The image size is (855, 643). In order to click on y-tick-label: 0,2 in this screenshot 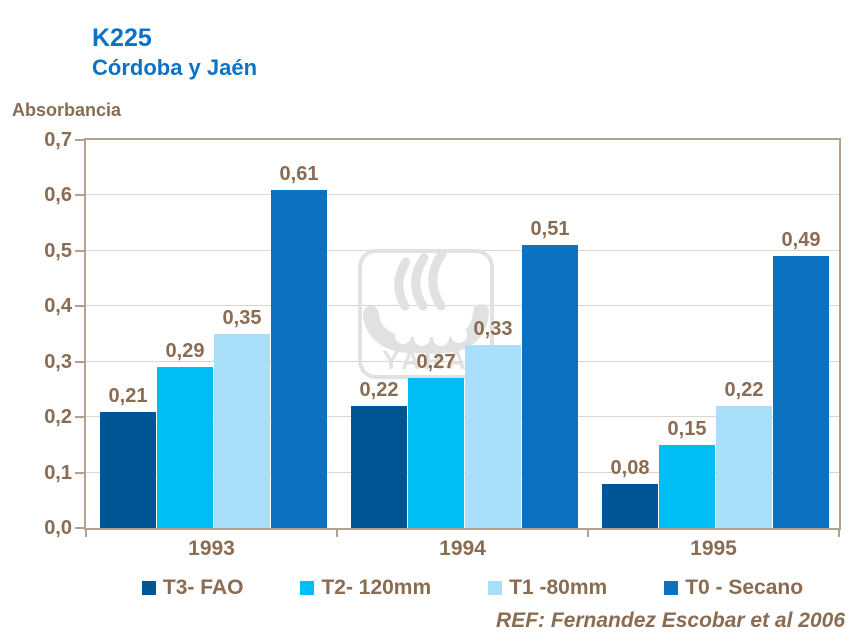, I will do `click(58, 417)`.